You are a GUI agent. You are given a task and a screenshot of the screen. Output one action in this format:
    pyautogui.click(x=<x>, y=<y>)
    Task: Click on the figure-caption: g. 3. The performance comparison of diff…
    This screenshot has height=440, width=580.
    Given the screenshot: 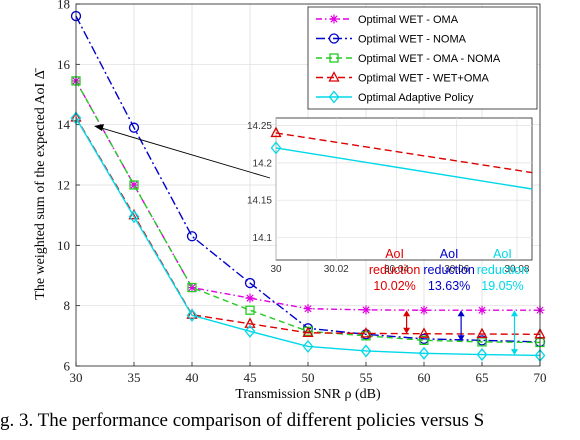 What is the action you would take?
    pyautogui.click(x=242, y=420)
    